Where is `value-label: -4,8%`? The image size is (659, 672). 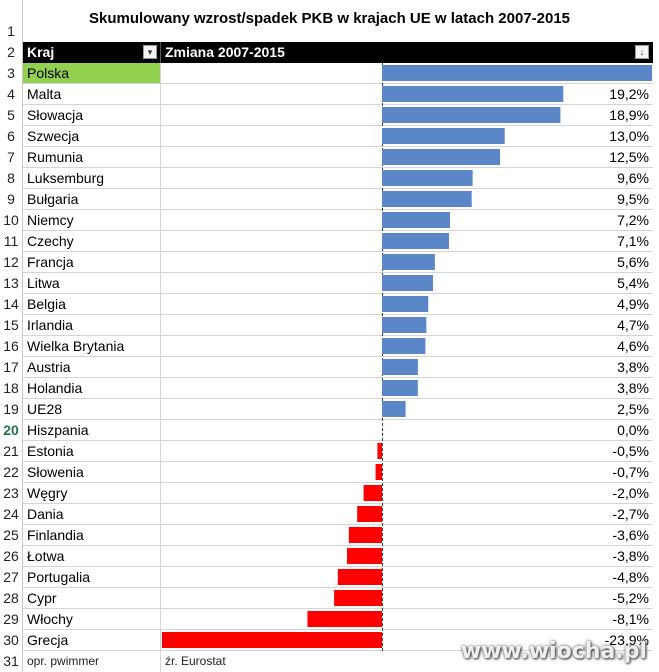 value-label: -4,8% is located at coordinates (630, 577).